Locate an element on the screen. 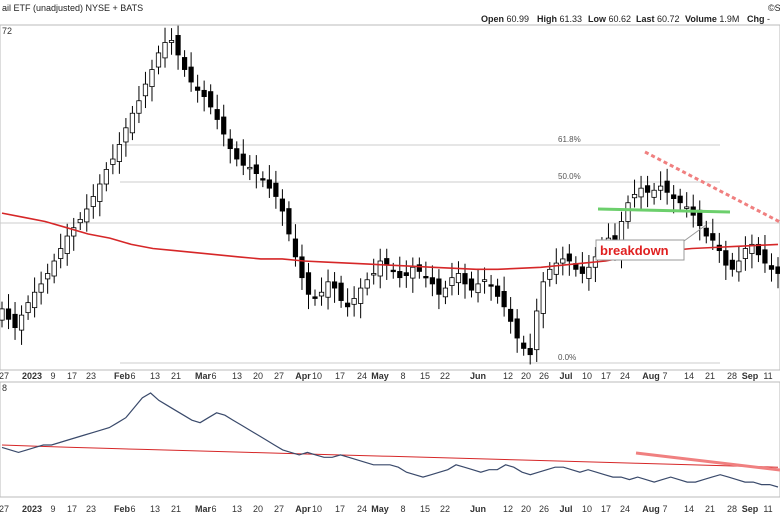 This screenshot has width=780, height=516. x-tick-label: 11 is located at coordinates (767, 509).